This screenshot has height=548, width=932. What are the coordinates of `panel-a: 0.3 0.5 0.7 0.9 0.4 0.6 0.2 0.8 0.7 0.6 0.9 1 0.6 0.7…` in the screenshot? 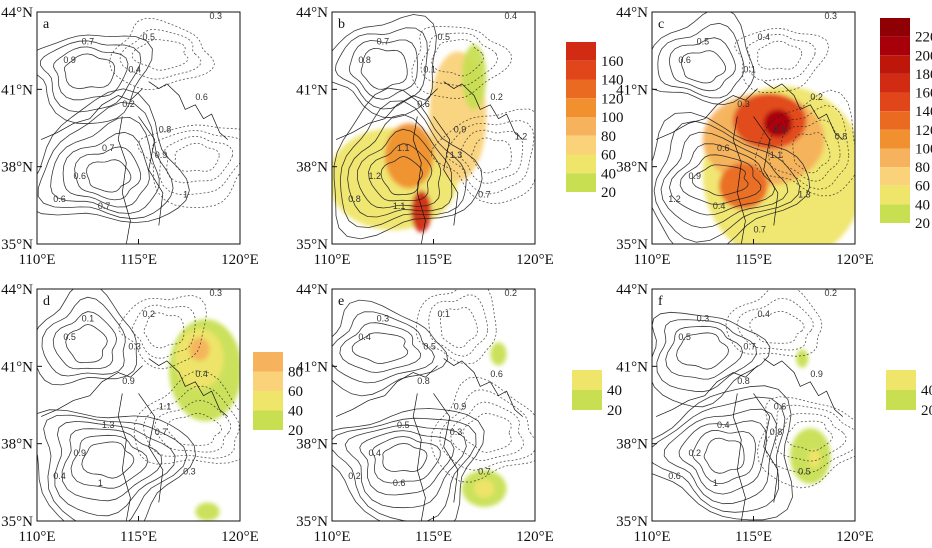 It's located at (130, 136).